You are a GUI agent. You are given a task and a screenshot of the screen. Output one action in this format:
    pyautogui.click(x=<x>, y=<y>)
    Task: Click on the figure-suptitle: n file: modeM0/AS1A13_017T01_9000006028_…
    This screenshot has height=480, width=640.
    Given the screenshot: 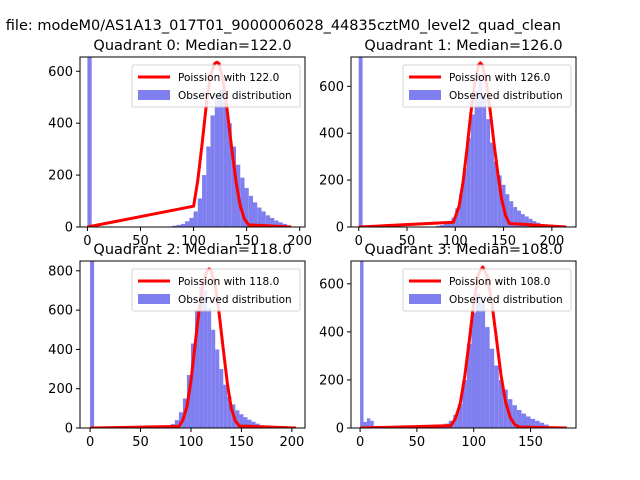 What is the action you would take?
    pyautogui.click(x=280, y=26)
    